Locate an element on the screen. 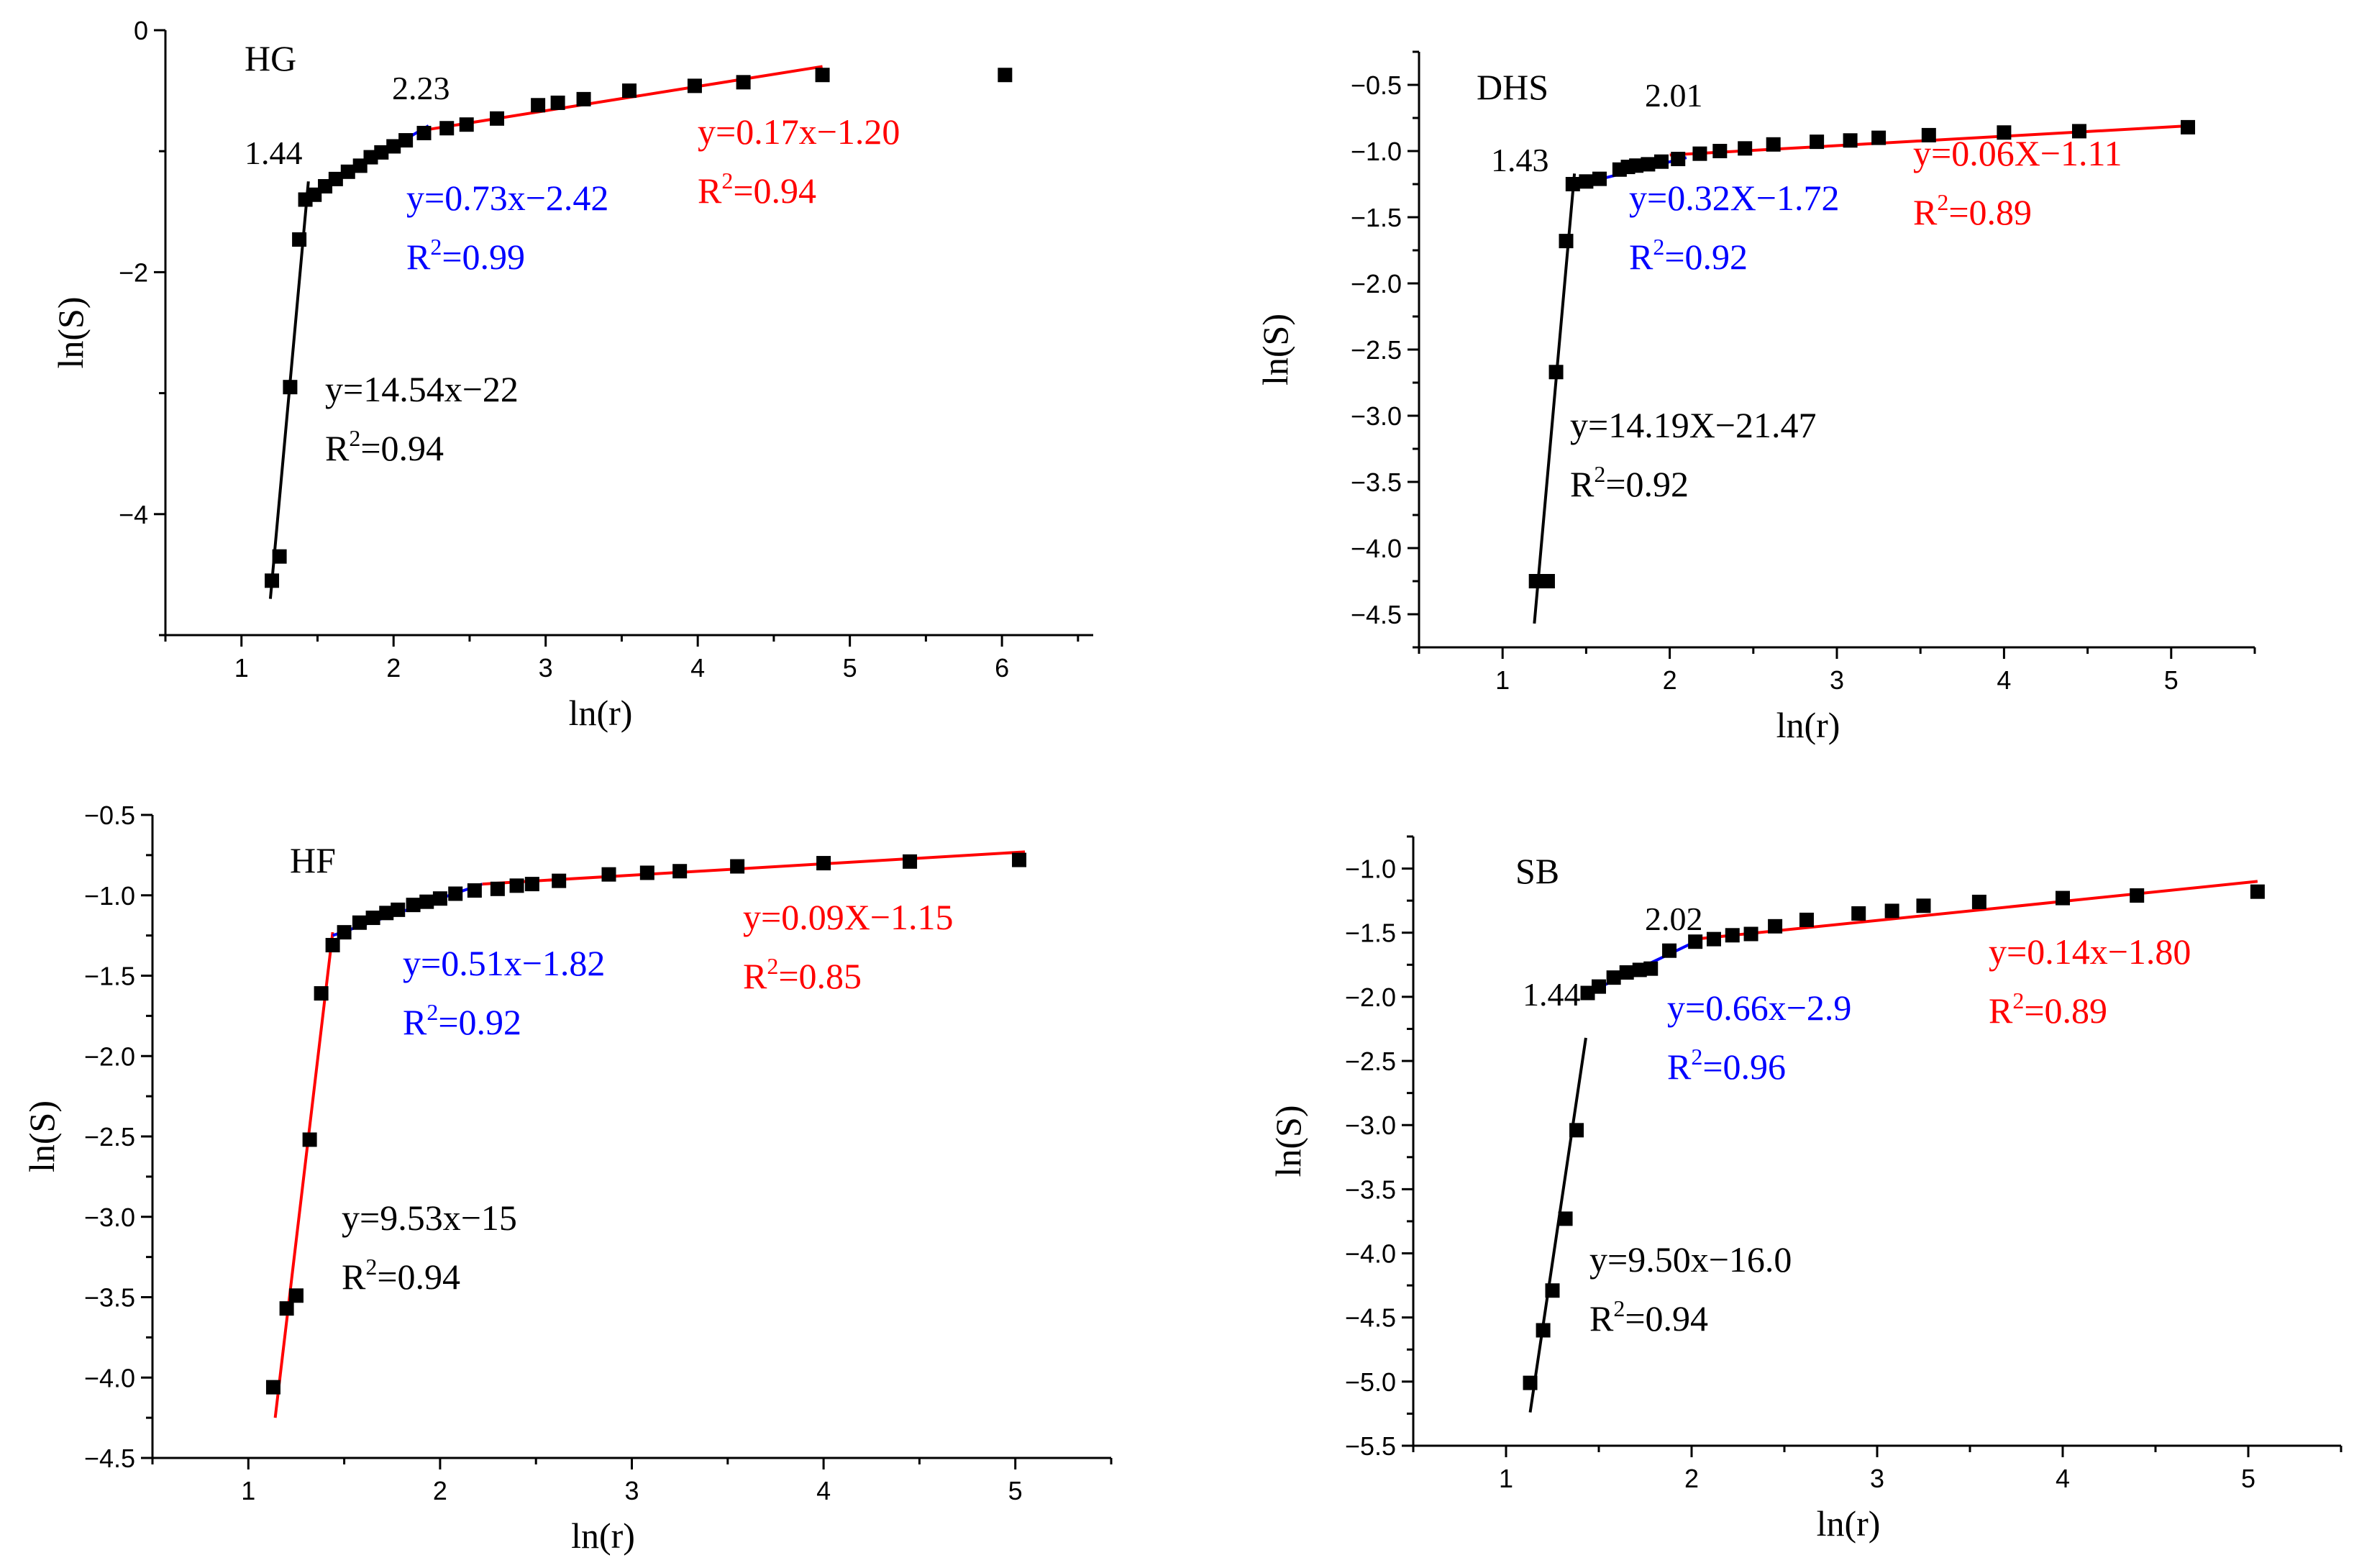 The height and width of the screenshot is (1568, 2354). x-tick-label: 6 is located at coordinates (1002, 668).